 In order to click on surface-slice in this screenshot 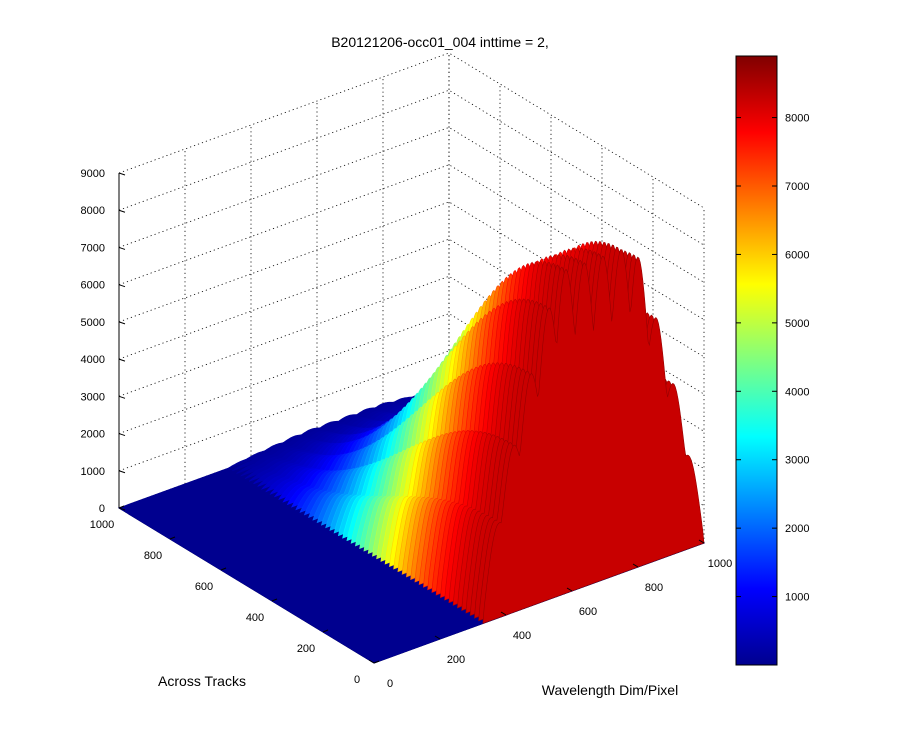, I will do `click(593, 436)`.